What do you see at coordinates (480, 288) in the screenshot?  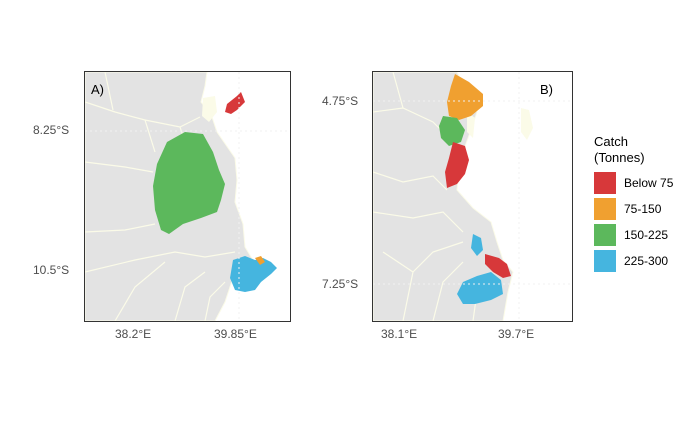 I see `region-blue-b2` at bounding box center [480, 288].